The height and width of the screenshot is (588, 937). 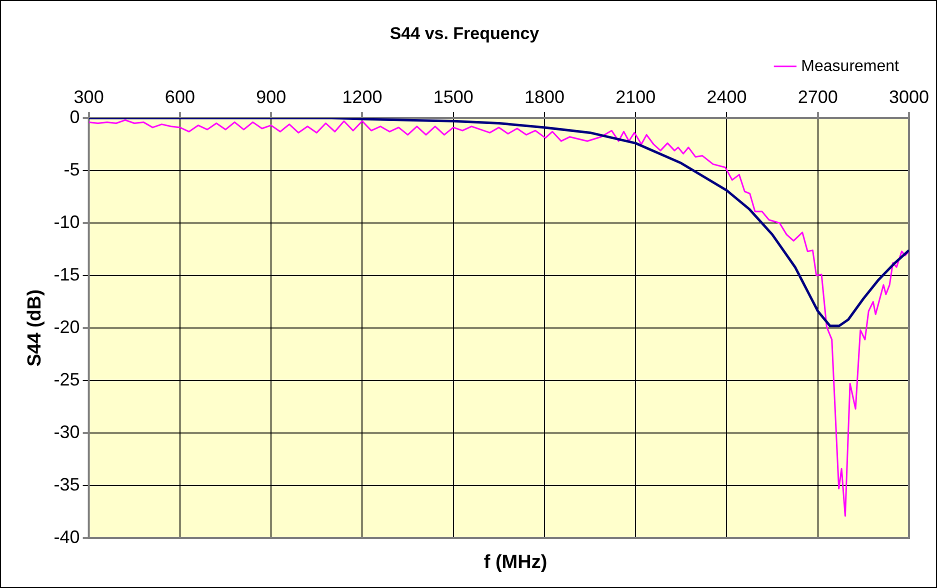 What do you see at coordinates (89, 97) in the screenshot?
I see `x-tick-label: 300` at bounding box center [89, 97].